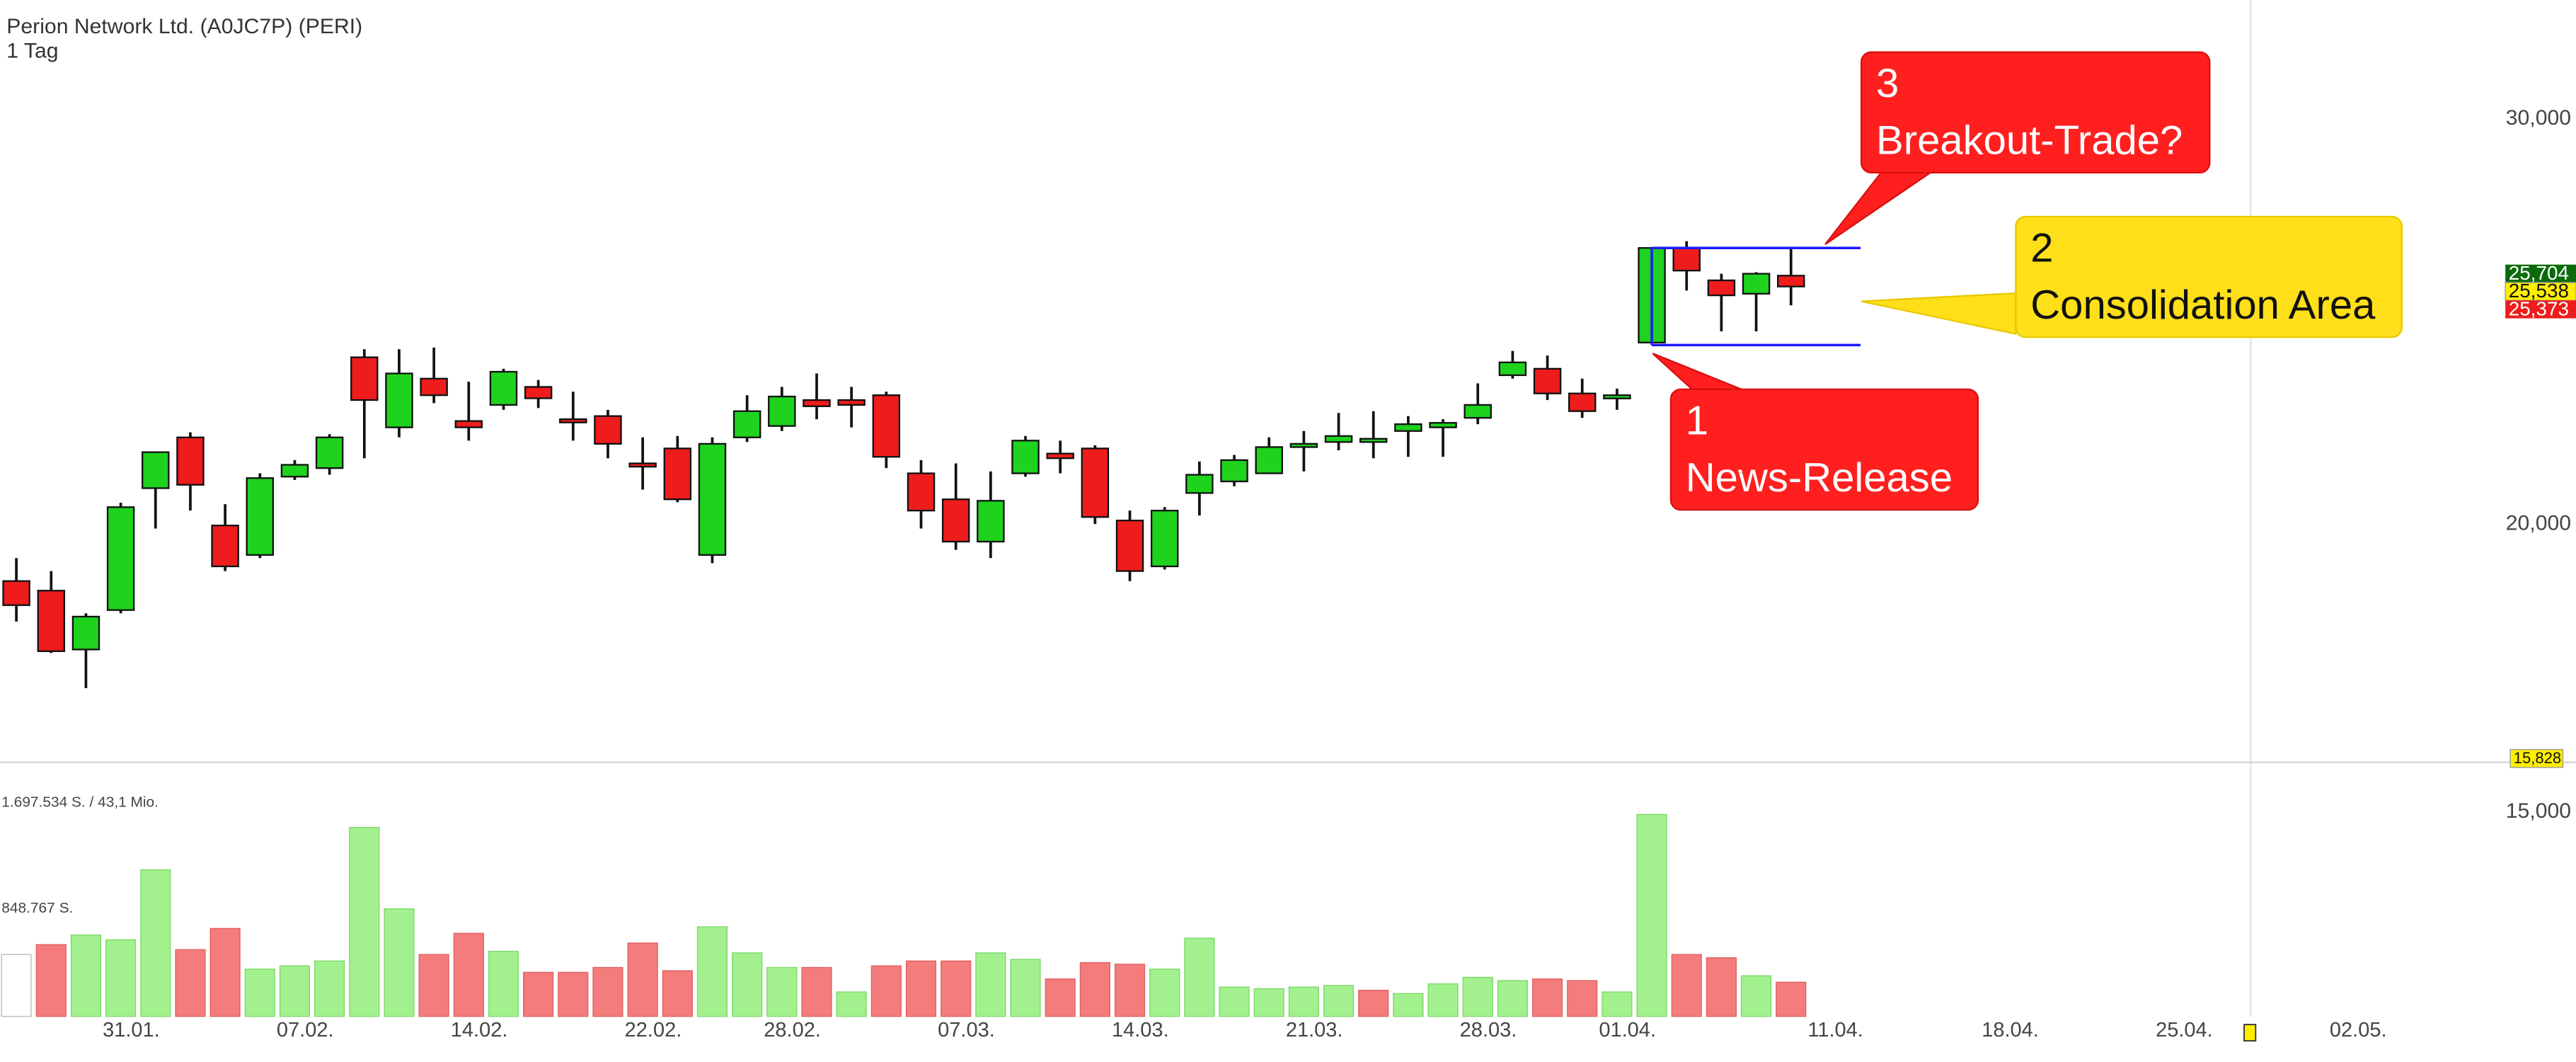  I want to click on today-marker, so click(2250, 1033).